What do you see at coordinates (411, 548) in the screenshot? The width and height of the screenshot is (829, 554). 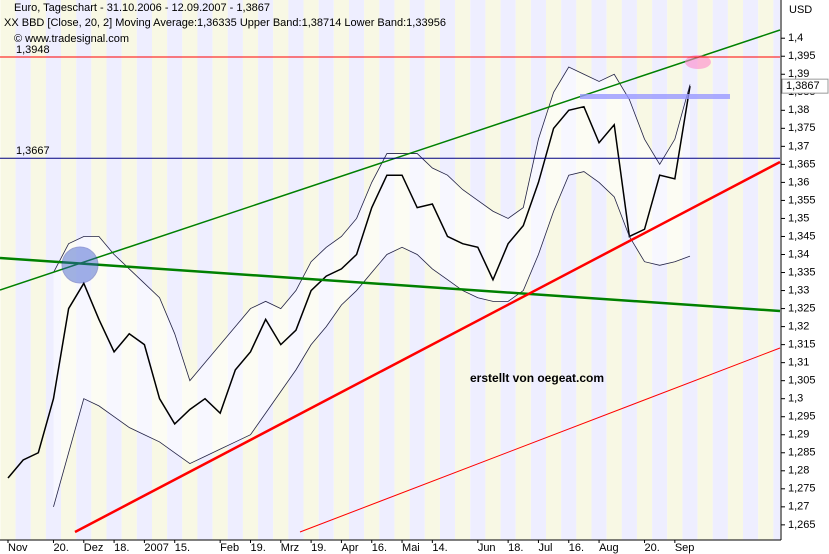 I see `x-tick-label: Mai` at bounding box center [411, 548].